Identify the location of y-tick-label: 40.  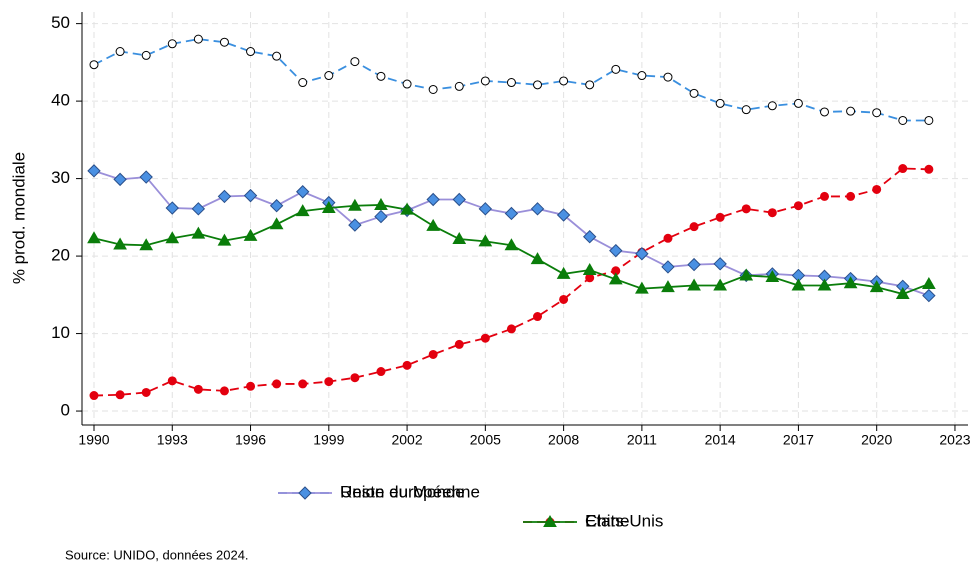
(60, 100).